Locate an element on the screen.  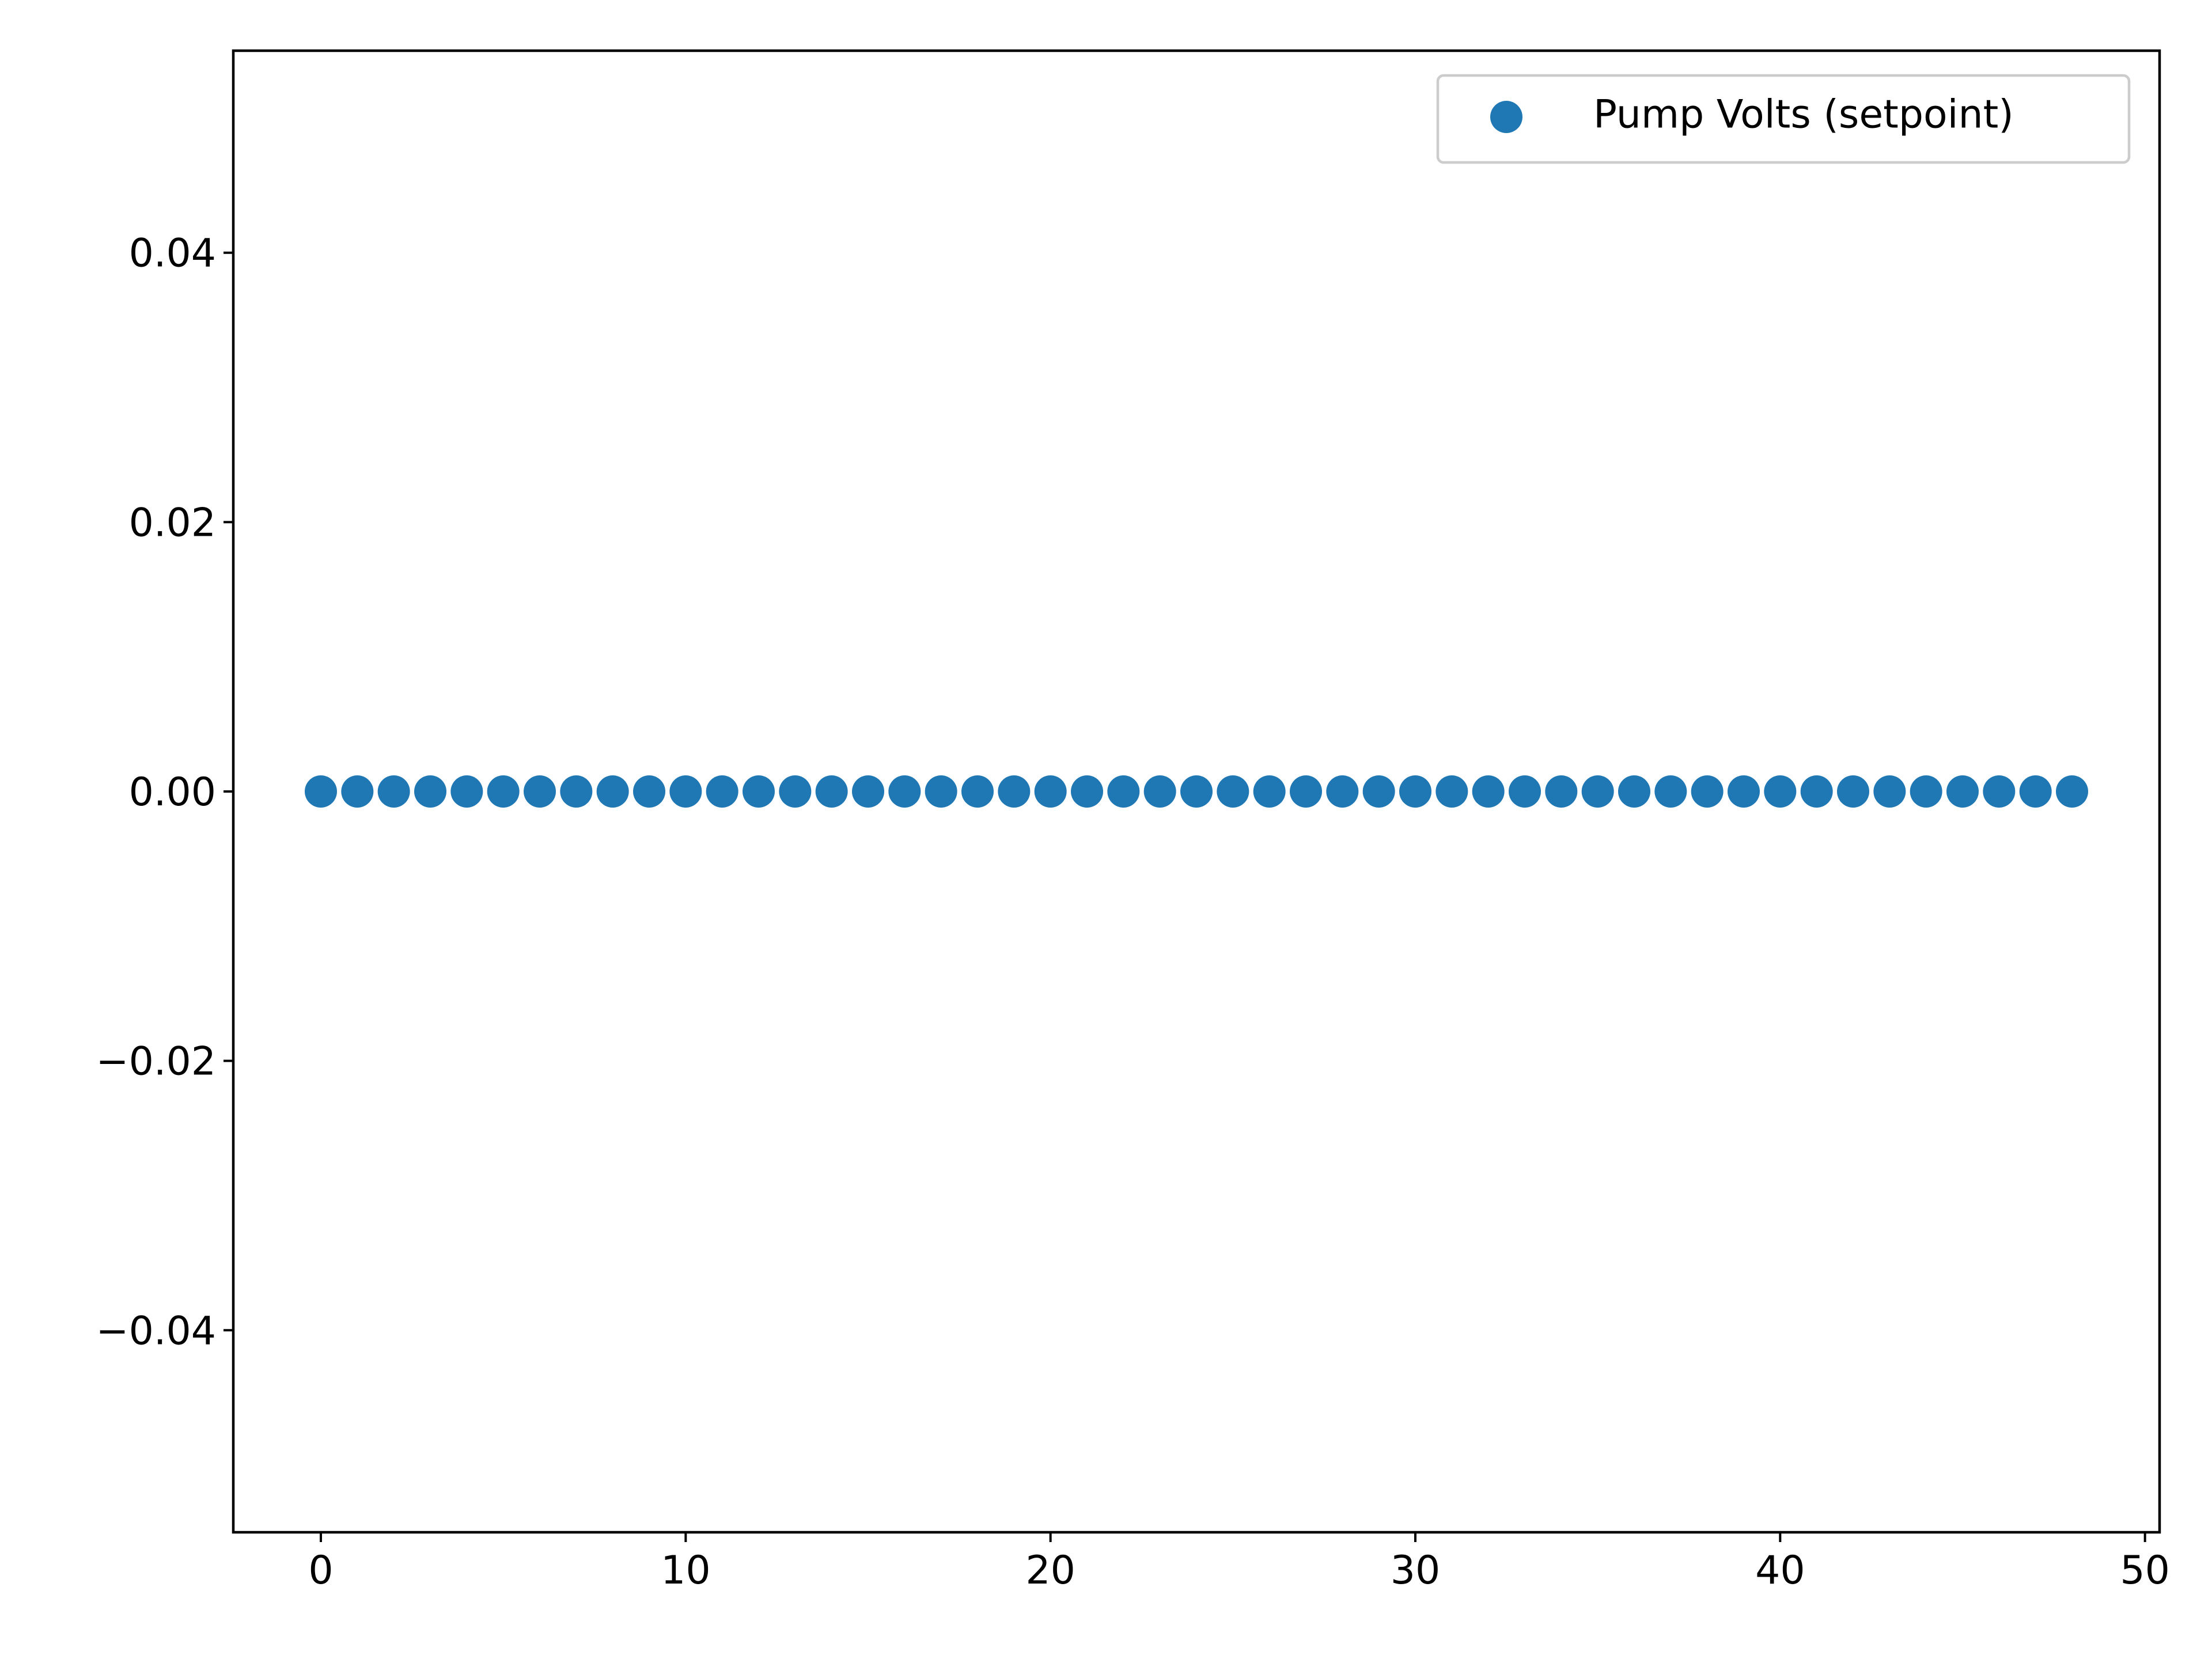
legend: Pump Volts (setpoint) is located at coordinates (1783, 119).